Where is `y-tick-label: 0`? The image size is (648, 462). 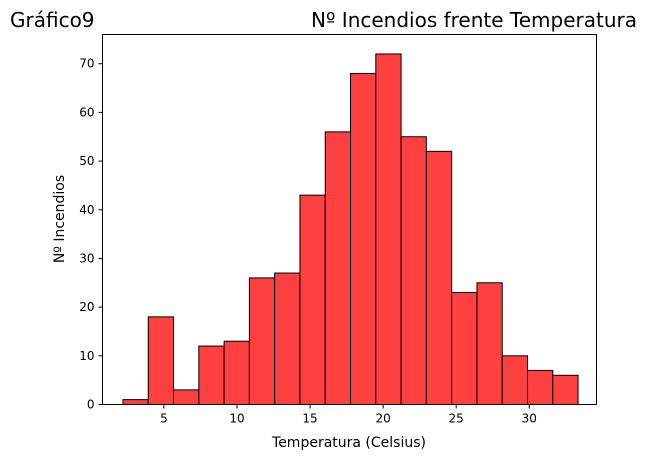
y-tick-label: 0 is located at coordinates (91, 405).